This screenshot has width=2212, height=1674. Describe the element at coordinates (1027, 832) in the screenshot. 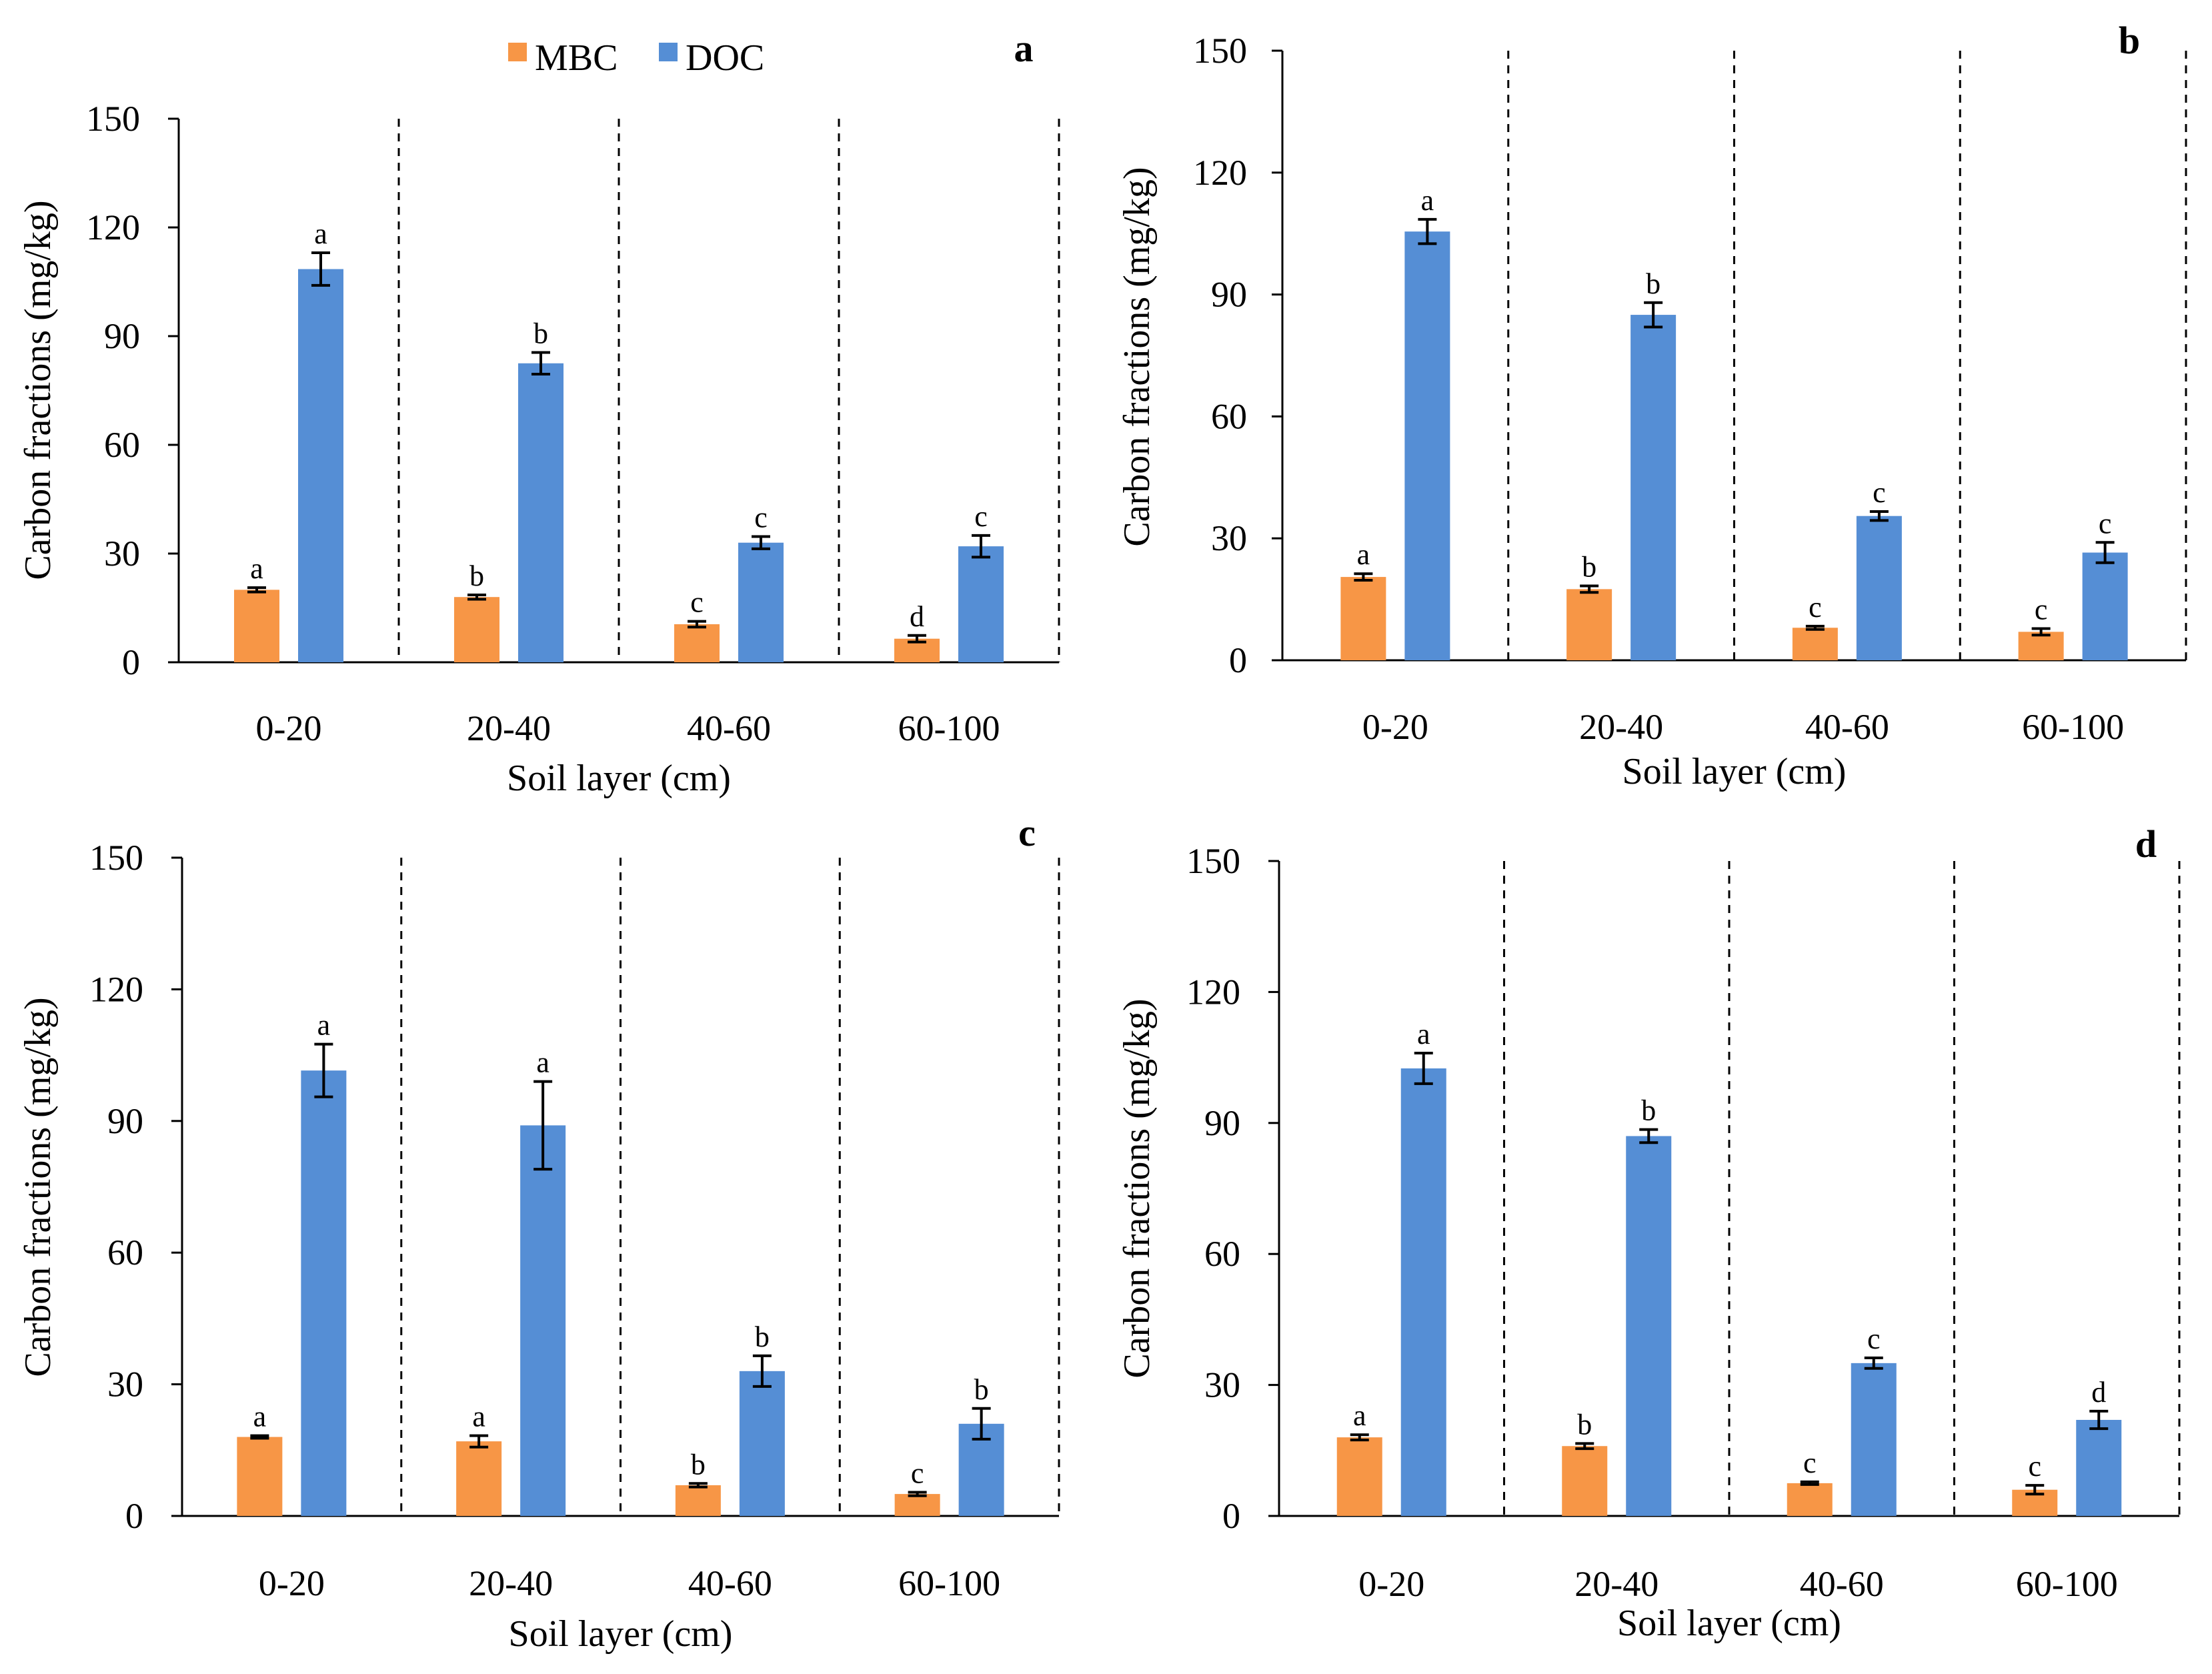

I see `panel-label: c` at that location.